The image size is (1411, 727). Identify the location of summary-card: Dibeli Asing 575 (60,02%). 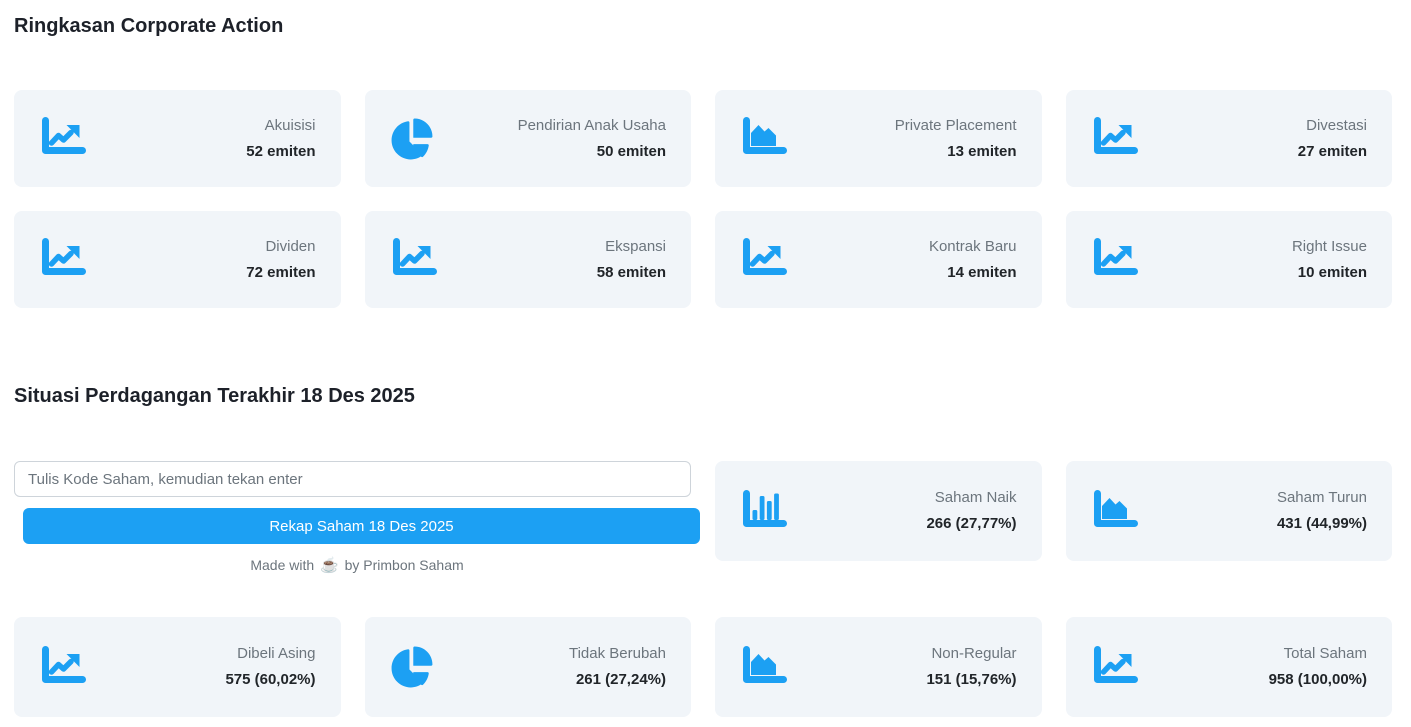
(177, 667).